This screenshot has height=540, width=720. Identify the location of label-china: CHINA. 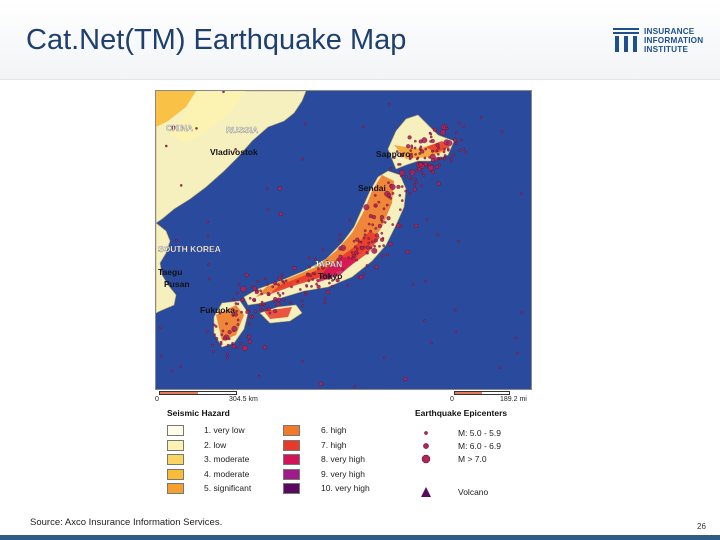
(179, 128).